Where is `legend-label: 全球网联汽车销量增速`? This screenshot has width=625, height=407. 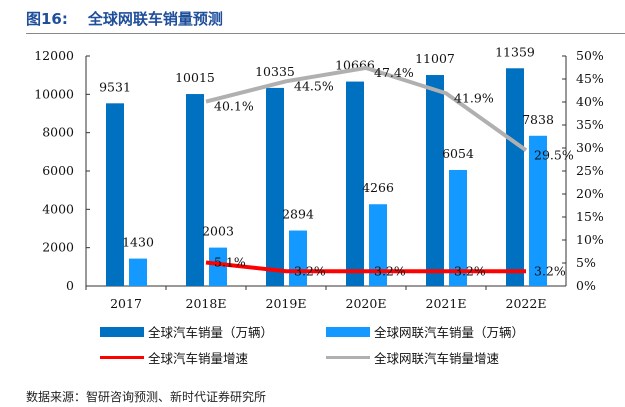 legend-label: 全球网联汽车销量增速 is located at coordinates (437, 358).